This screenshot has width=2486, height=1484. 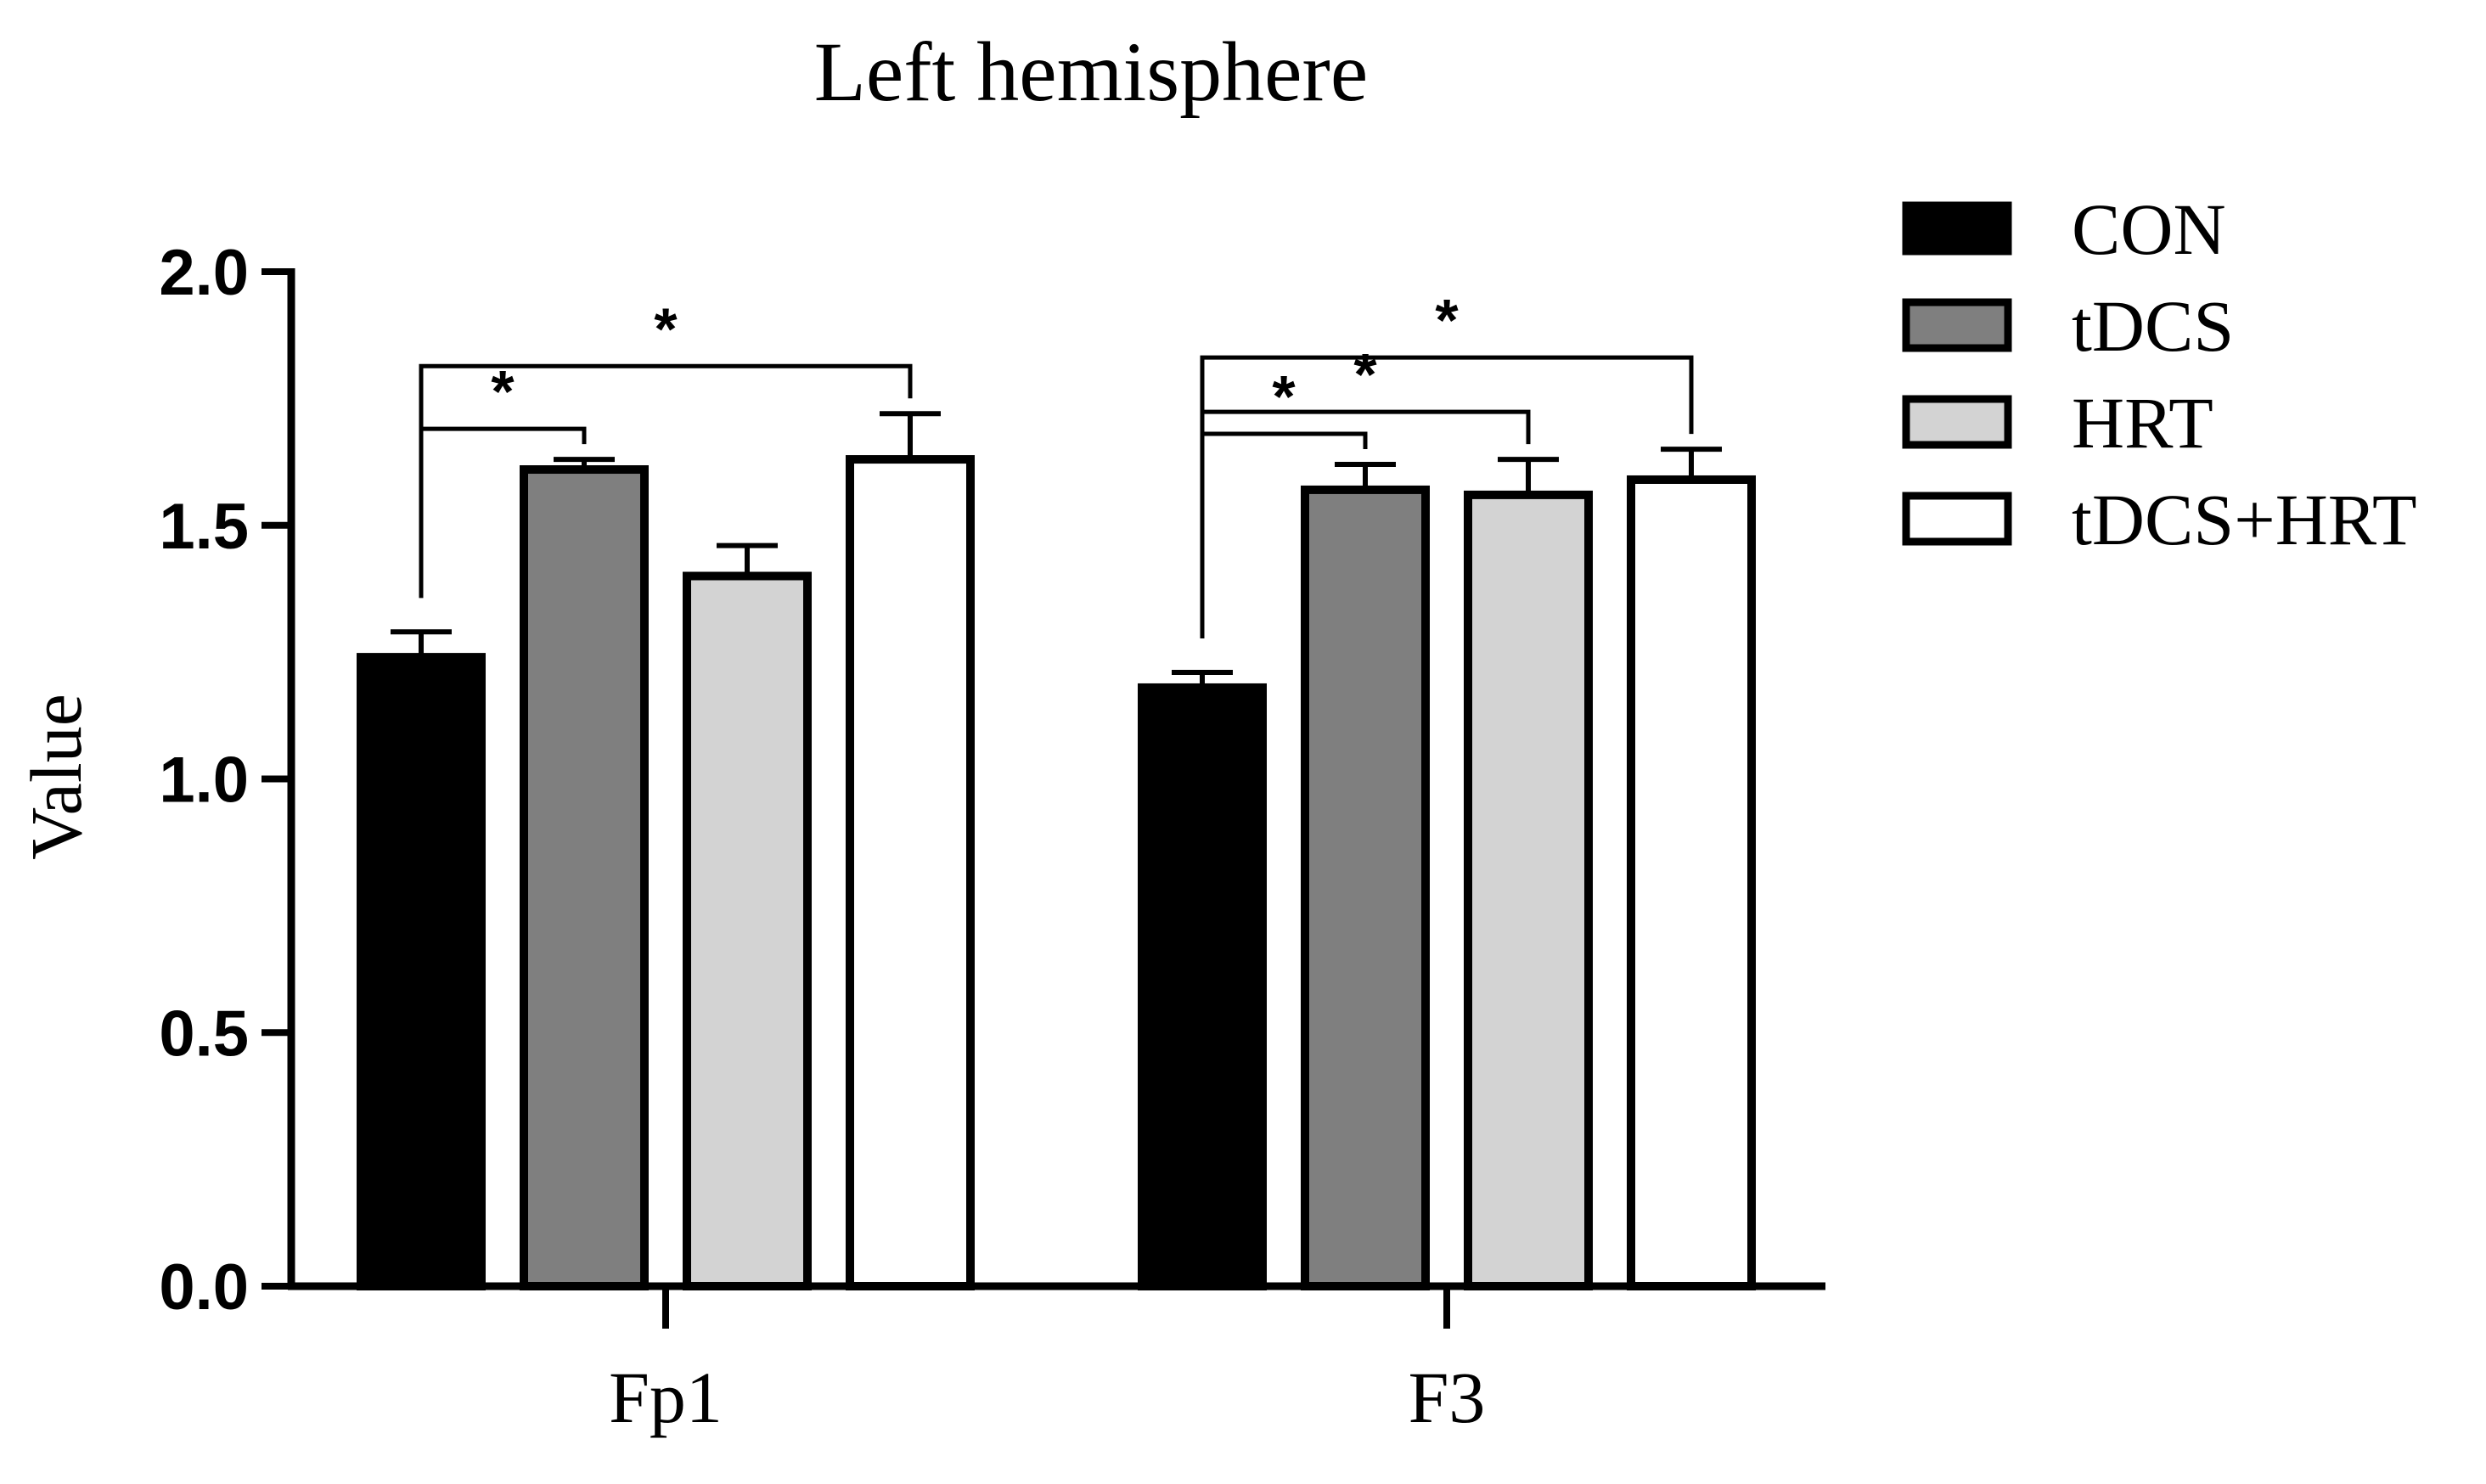 What do you see at coordinates (204, 1287) in the screenshot?
I see `y-tick-label: 0.0` at bounding box center [204, 1287].